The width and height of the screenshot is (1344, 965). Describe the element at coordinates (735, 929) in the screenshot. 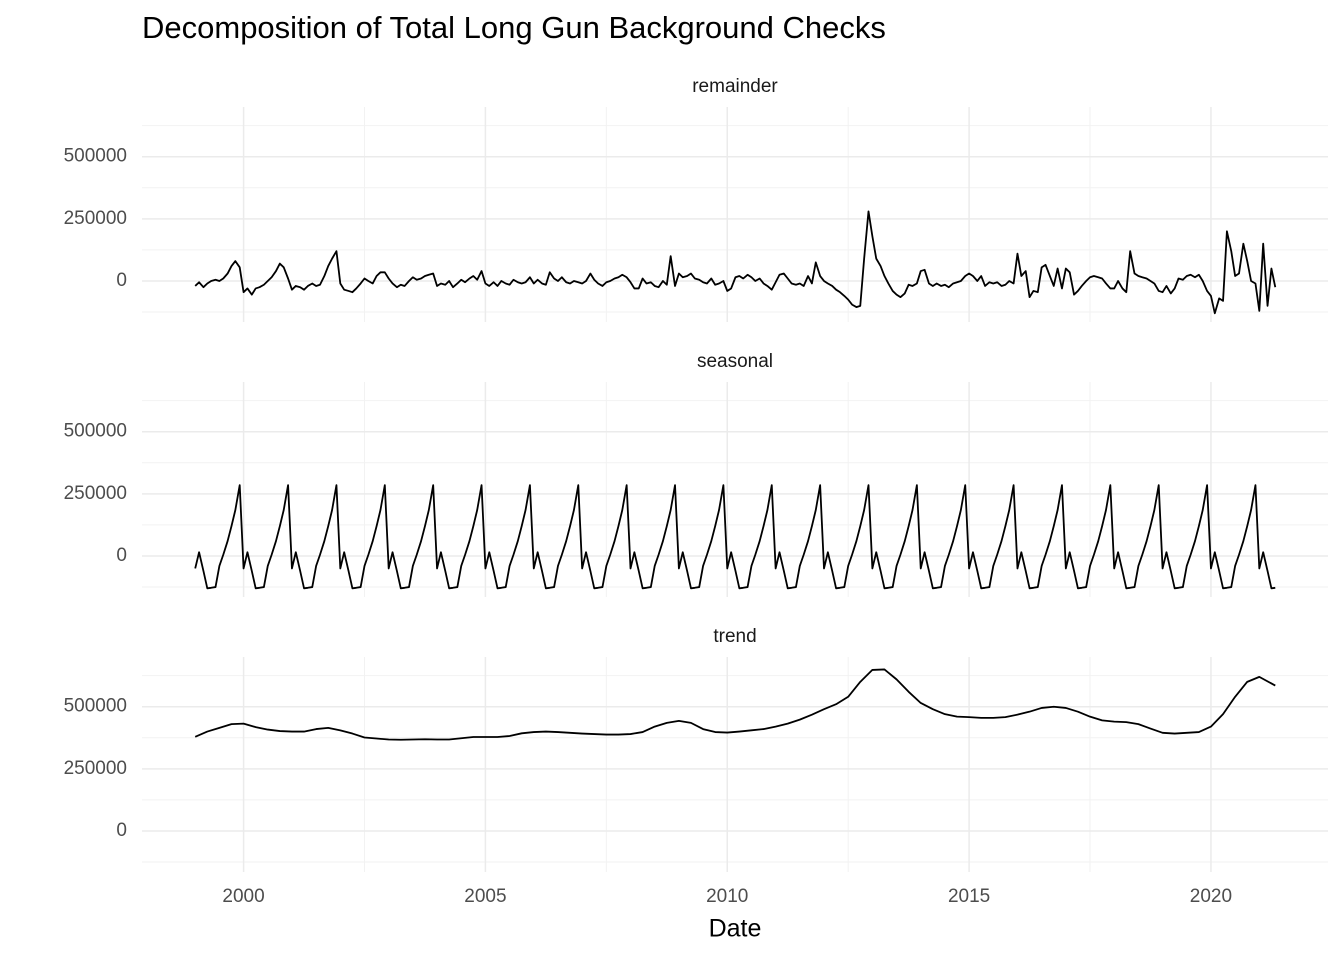

I see `x-axis-label: Date` at that location.